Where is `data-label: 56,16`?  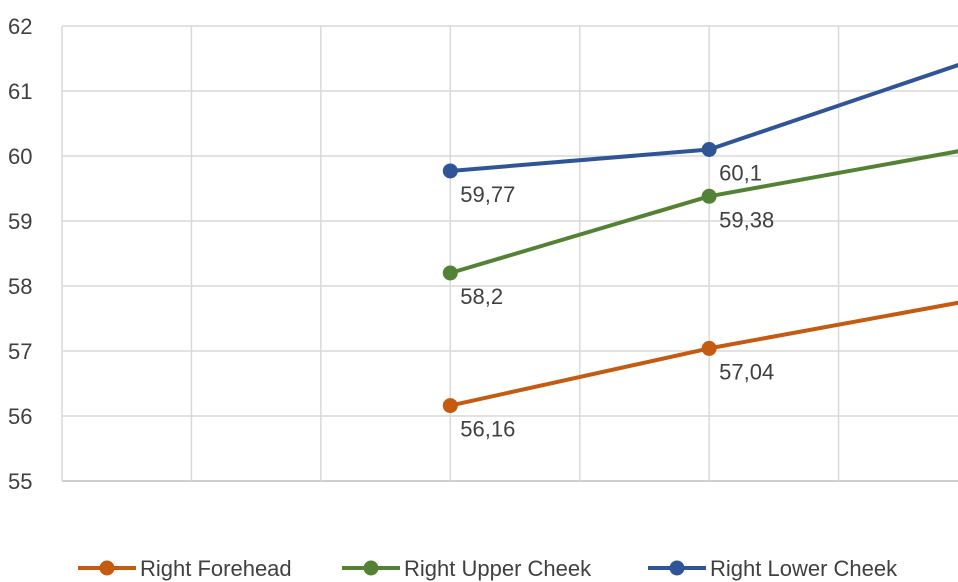
data-label: 56,16 is located at coordinates (487, 429).